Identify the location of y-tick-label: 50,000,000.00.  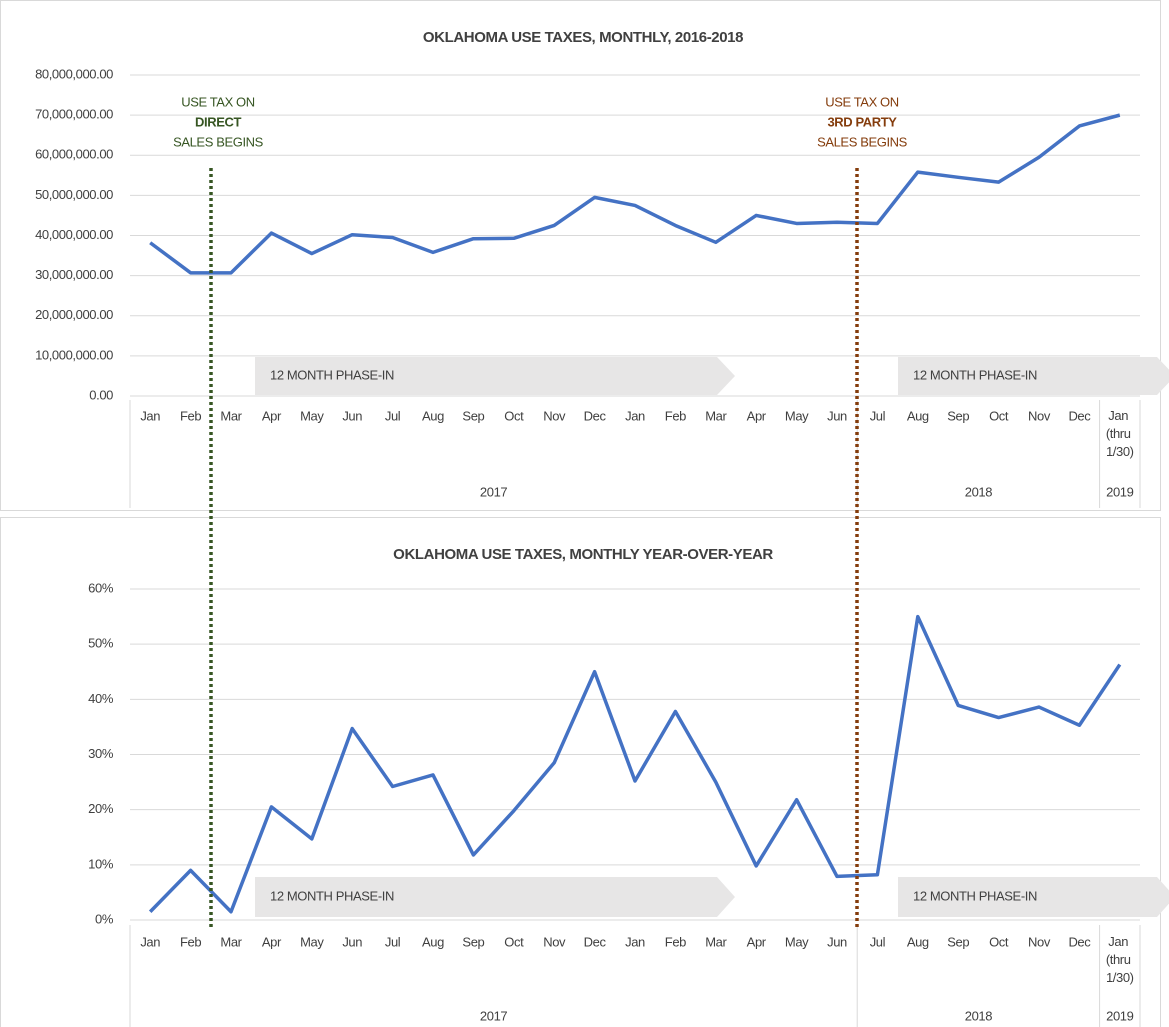
(74, 194).